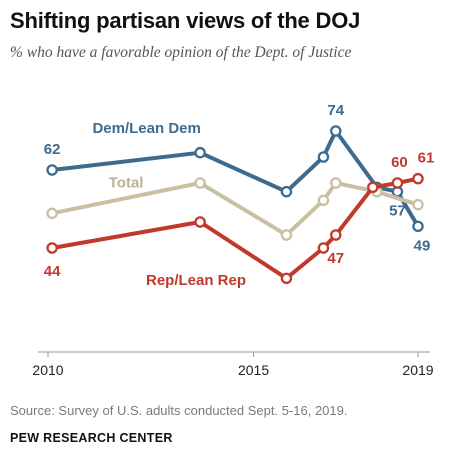  What do you see at coordinates (185, 20) in the screenshot?
I see `chart-title: Shifting partisan views of the DOJ` at bounding box center [185, 20].